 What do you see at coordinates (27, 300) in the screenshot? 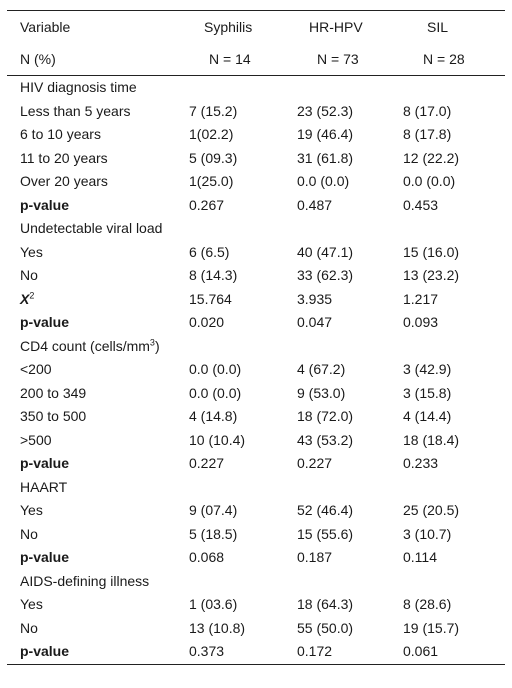
I see `row-label: X2` at bounding box center [27, 300].